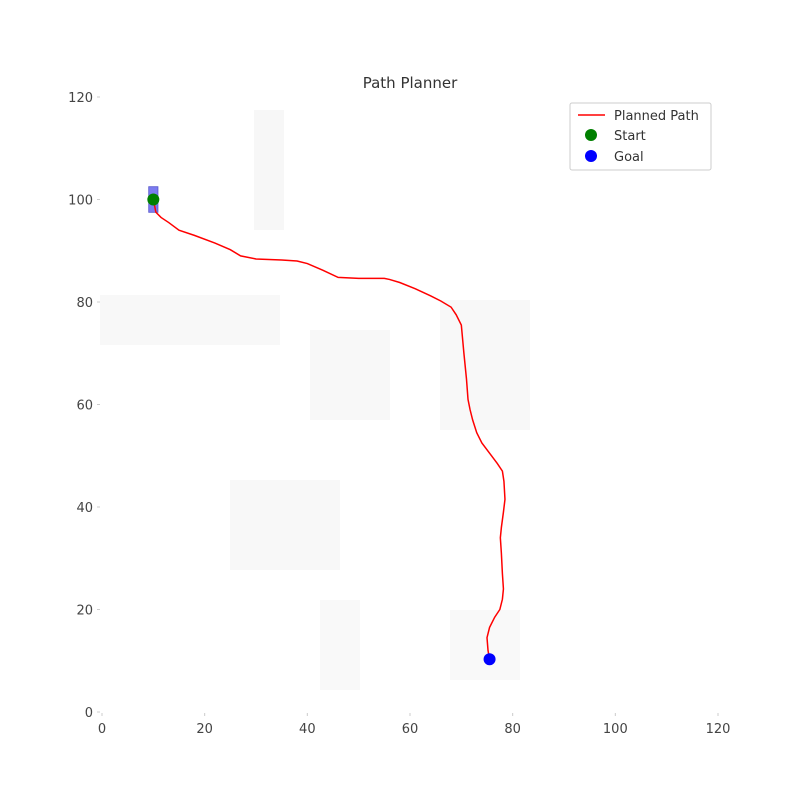 Image resolution: width=800 pixels, height=800 pixels. I want to click on y-axis: 0 20 40 60 80 100 120, so click(84, 406).